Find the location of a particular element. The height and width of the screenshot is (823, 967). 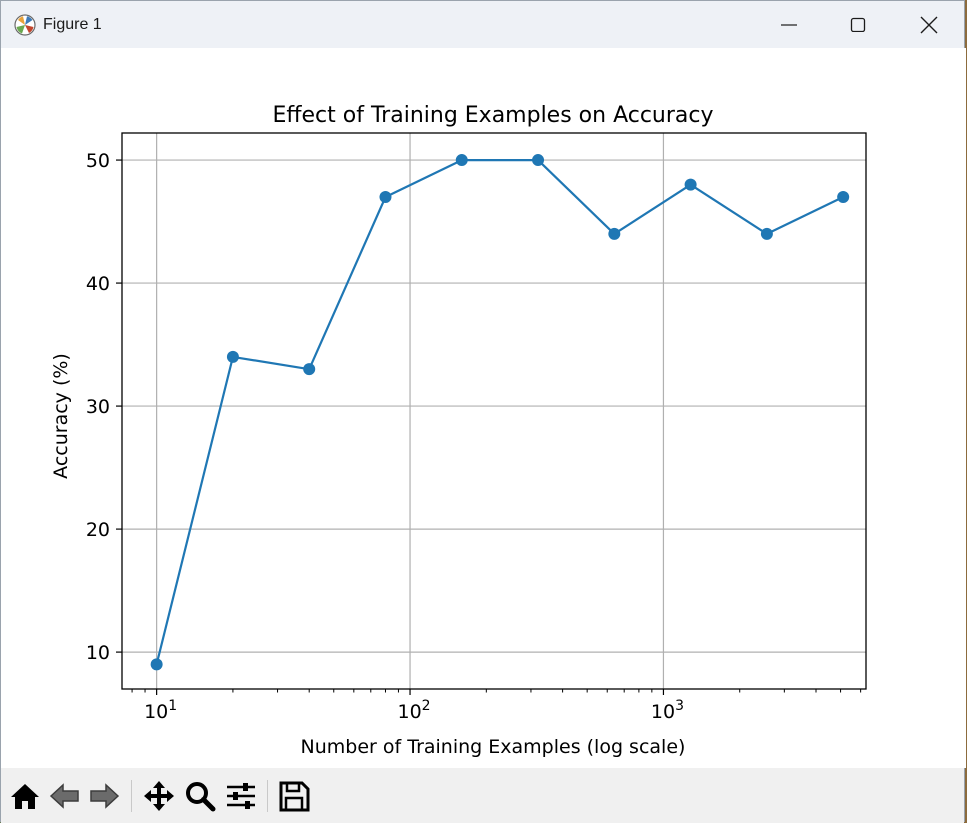

title-bar: Figure 1 is located at coordinates (482, 24).